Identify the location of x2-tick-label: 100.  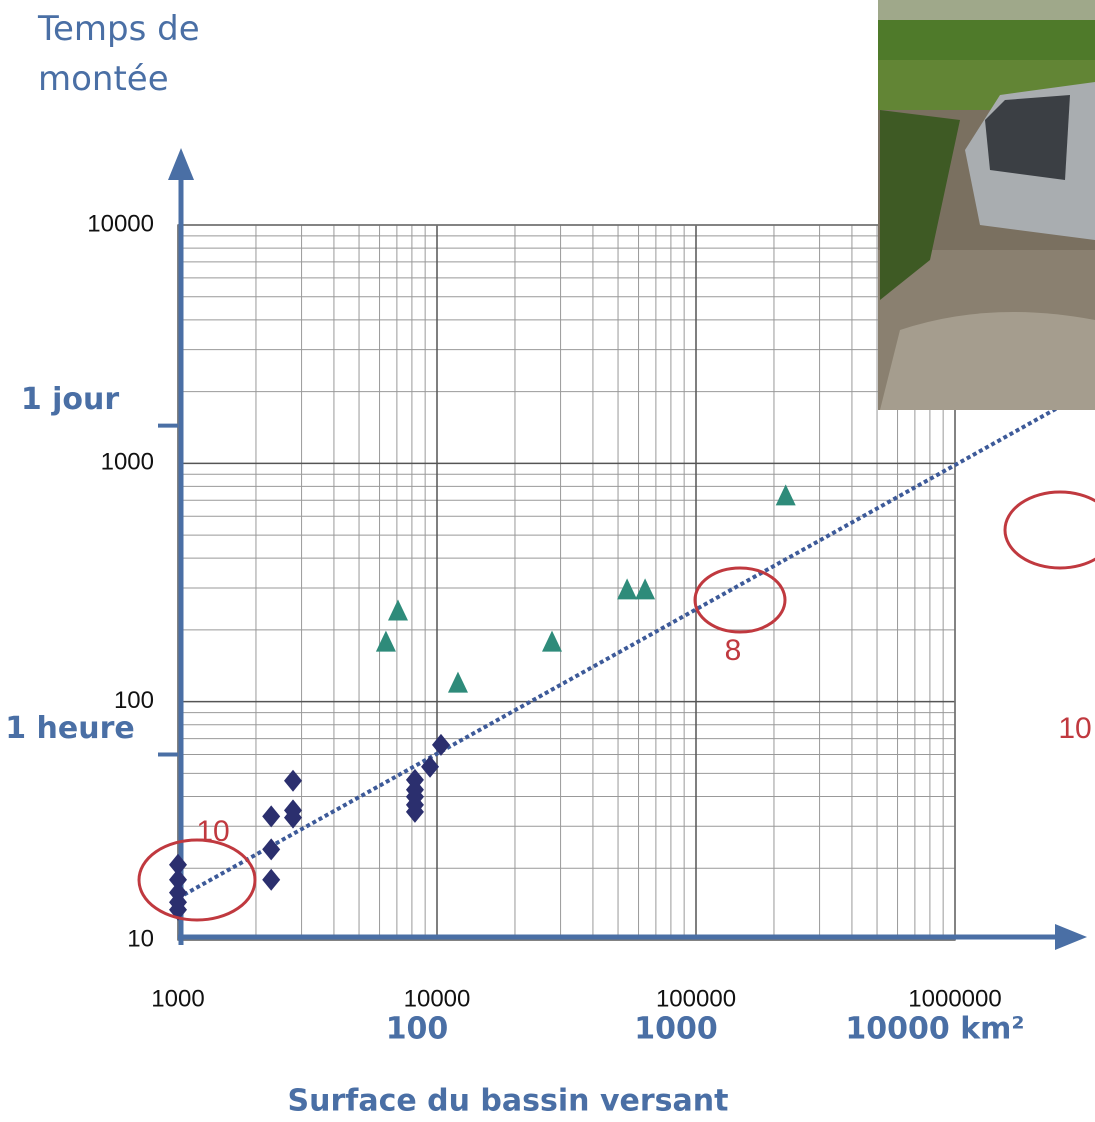
(417, 1029).